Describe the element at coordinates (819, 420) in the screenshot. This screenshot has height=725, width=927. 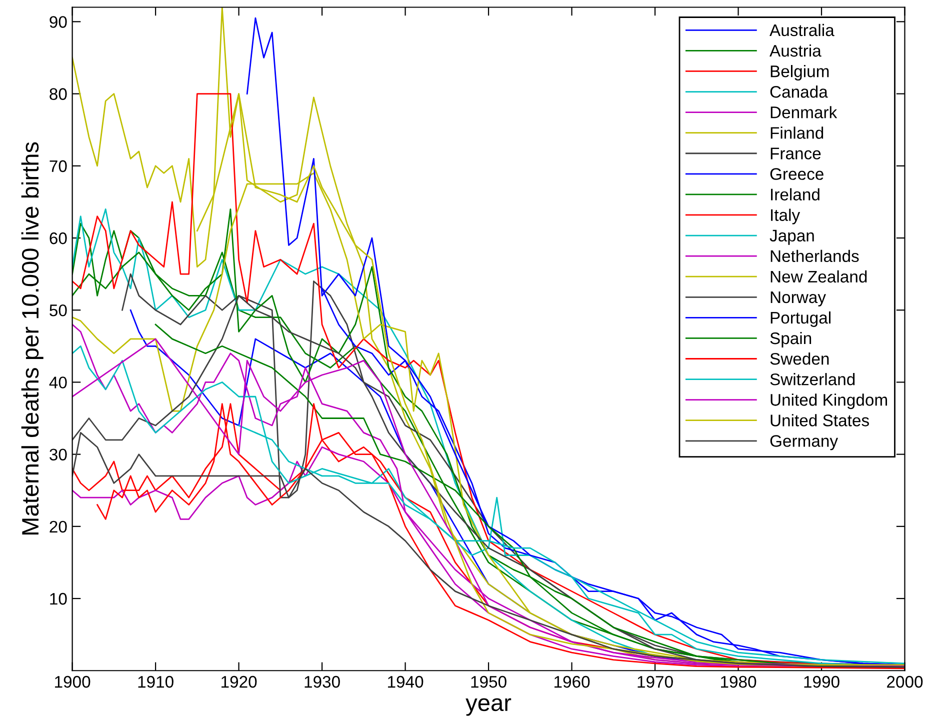
I see `legend-label: United States` at that location.